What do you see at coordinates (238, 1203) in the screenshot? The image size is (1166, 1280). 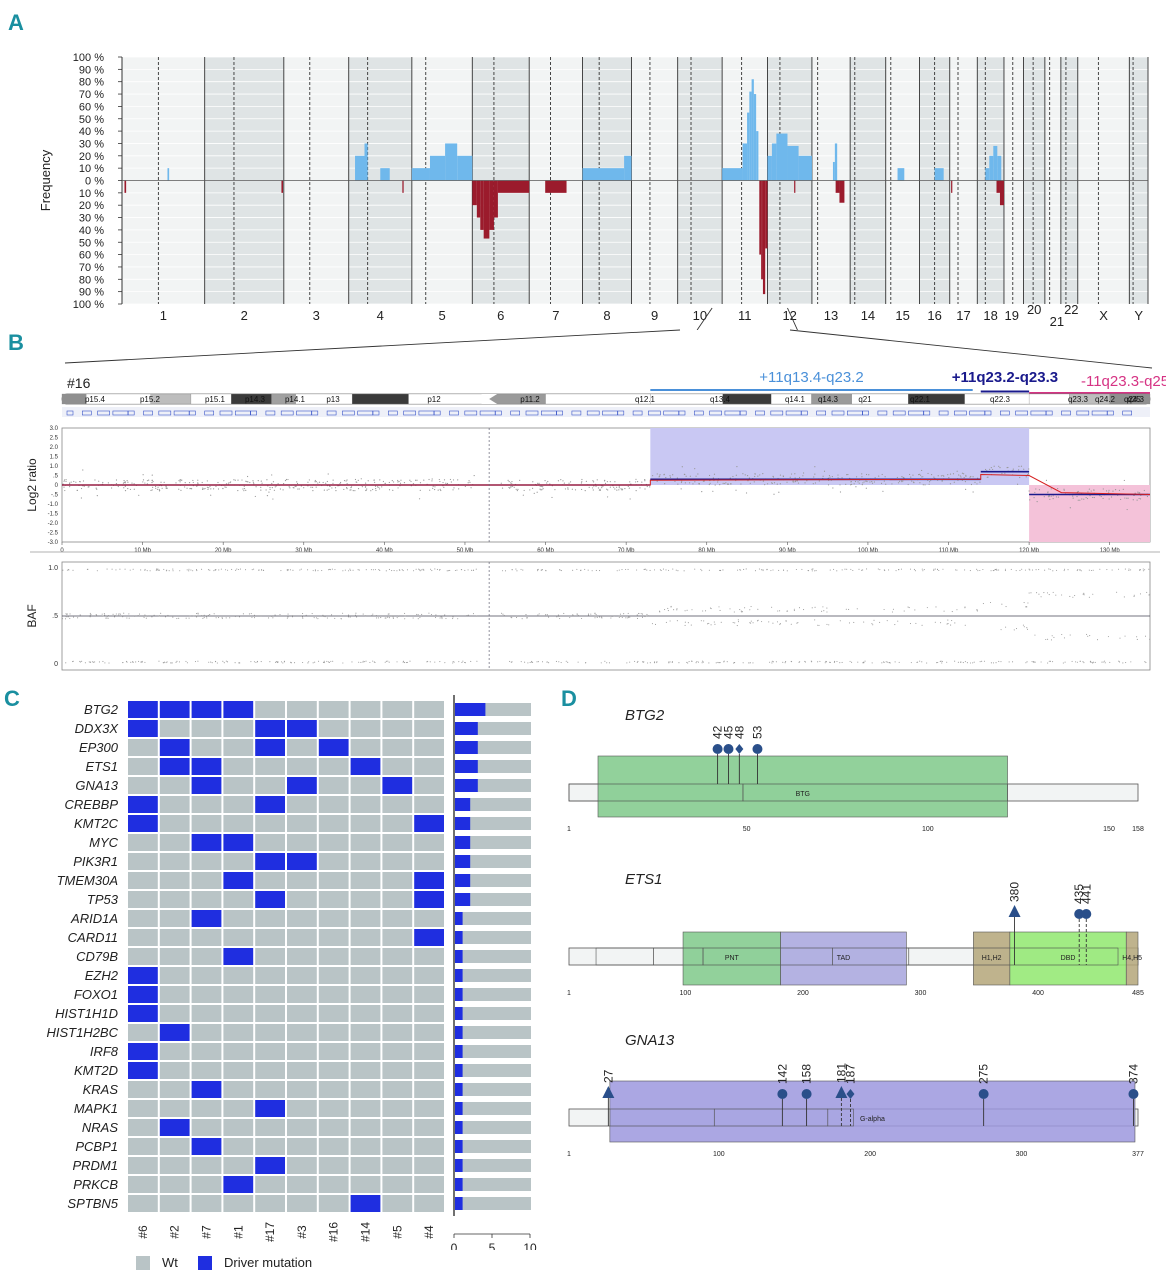 I see `matrix-cell-SPTBN5` at bounding box center [238, 1203].